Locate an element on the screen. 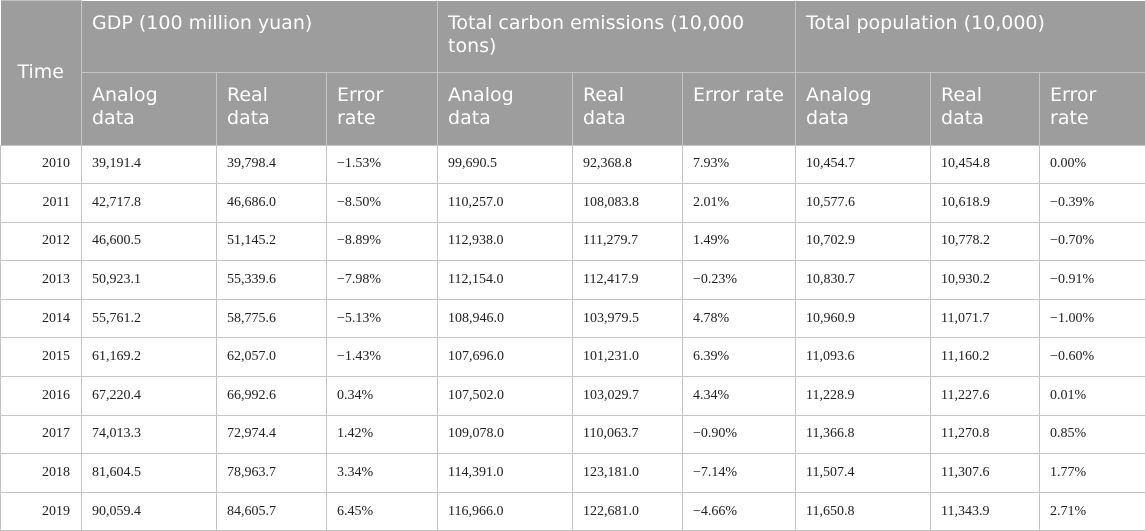 This screenshot has width=1145, height=531. population-analog-cell: 11,507.4 is located at coordinates (863, 473).